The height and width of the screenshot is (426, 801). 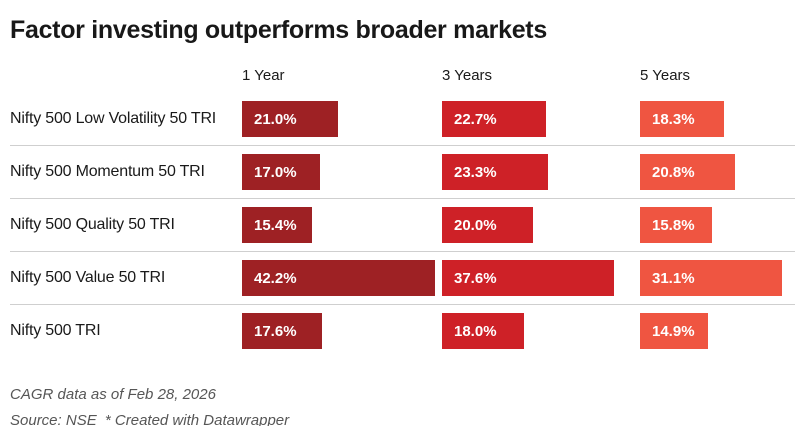 What do you see at coordinates (197, 419) in the screenshot?
I see `datawrapper-attribution-link: * Created with Datawrapper` at bounding box center [197, 419].